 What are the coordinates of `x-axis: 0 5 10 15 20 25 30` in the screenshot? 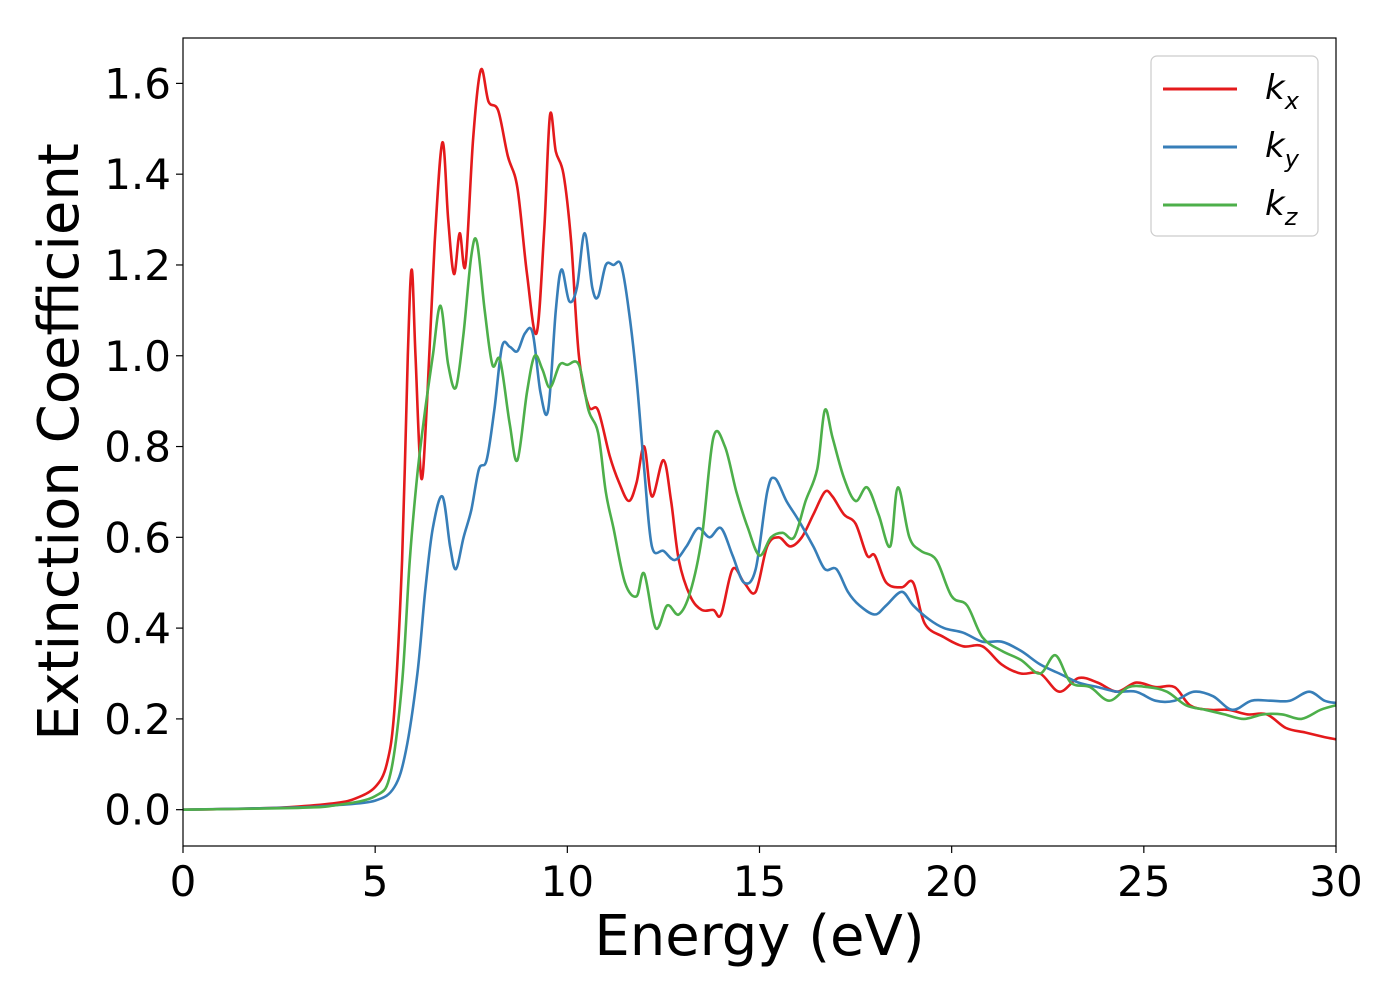 It's located at (766, 876).